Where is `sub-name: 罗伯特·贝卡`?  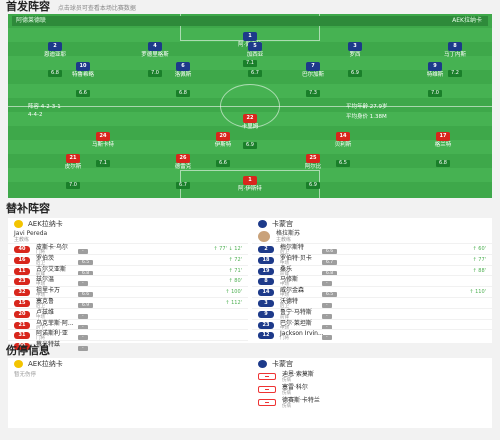 sub-name: 罗伯特·贝卡 is located at coordinates (296, 258).